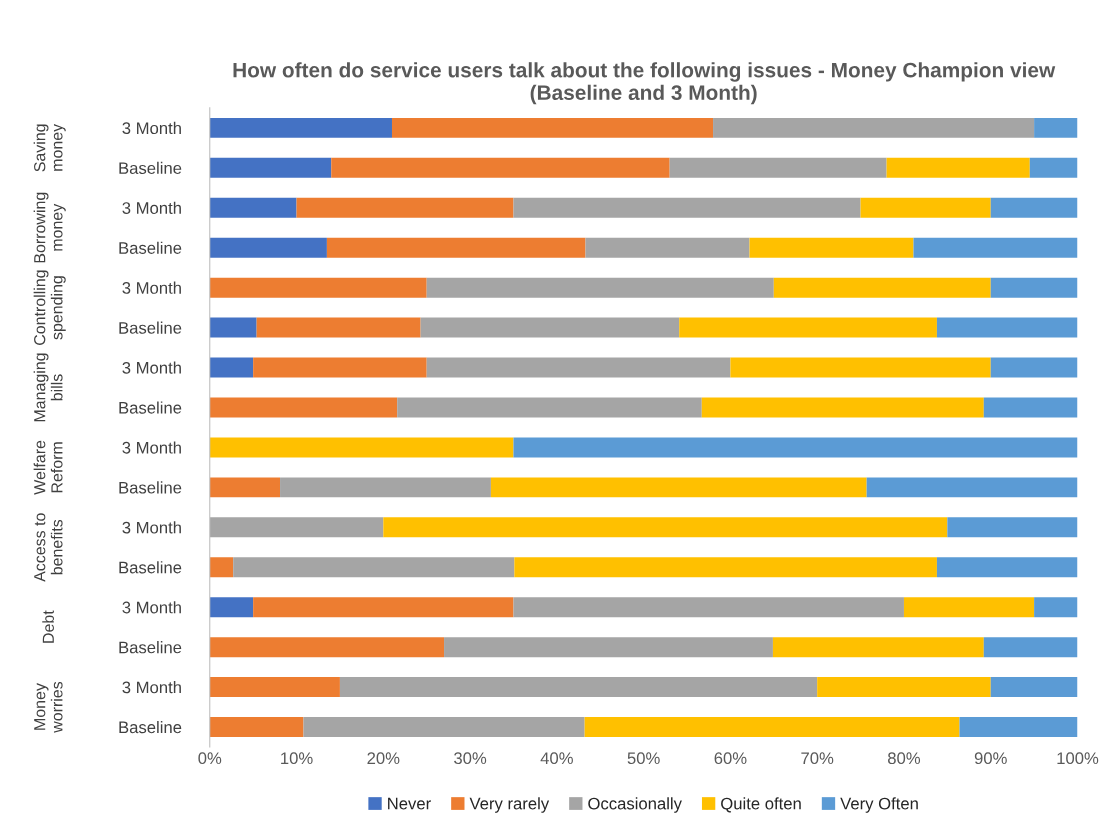 This screenshot has width=1104, height=830. Describe the element at coordinates (48, 387) in the screenshot. I see `text: Managing bills` at that location.